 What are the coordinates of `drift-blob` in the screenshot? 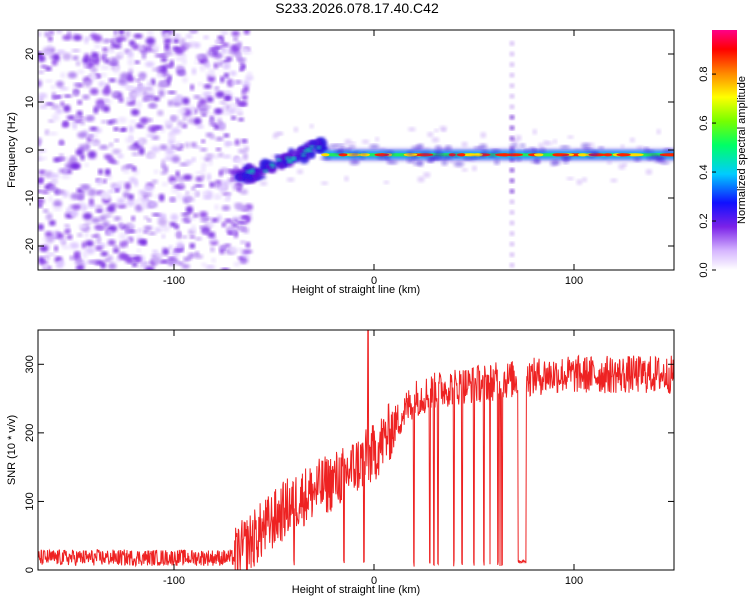 It's located at (313, 142).